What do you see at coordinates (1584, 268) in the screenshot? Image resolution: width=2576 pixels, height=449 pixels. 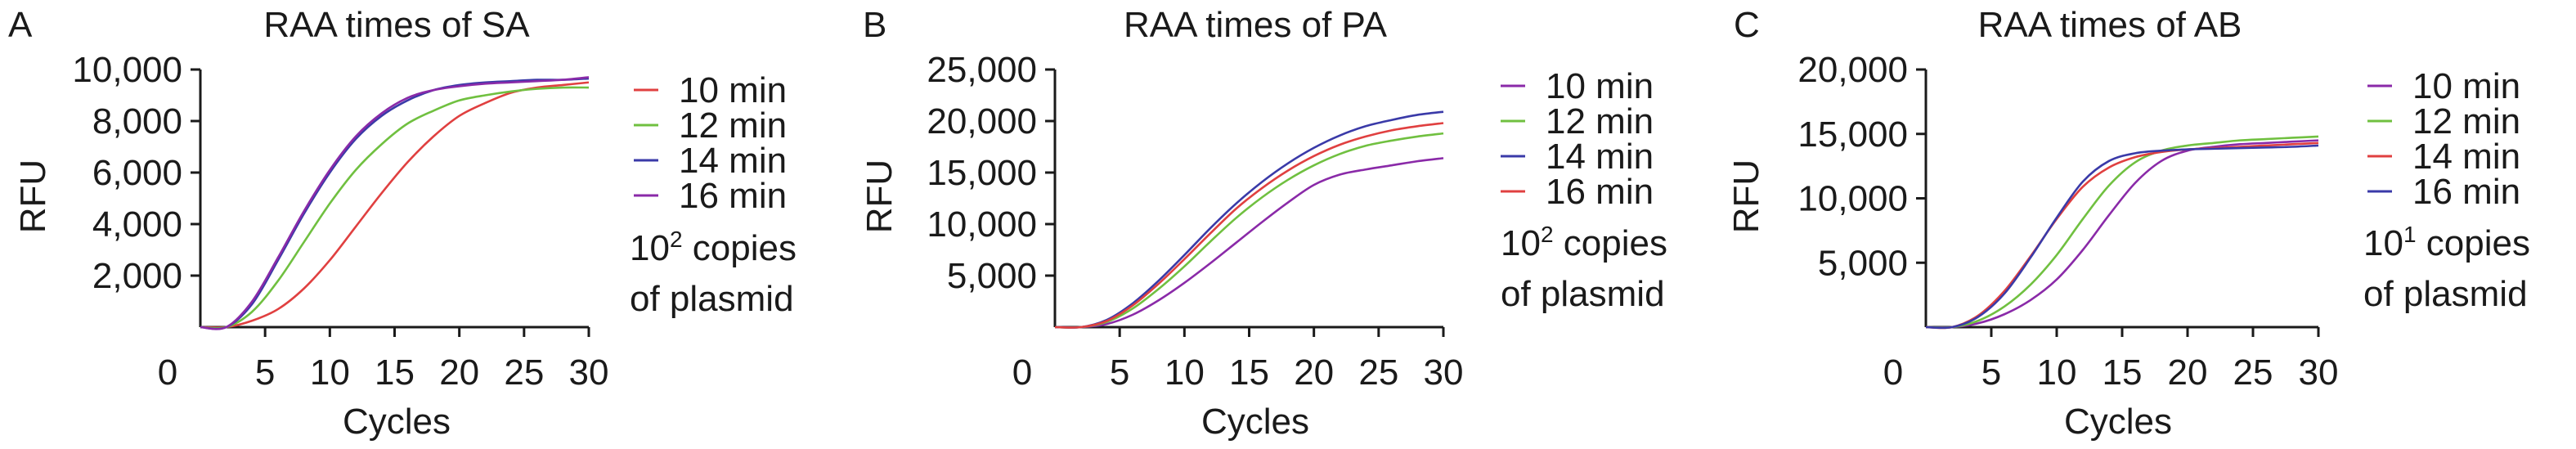 I see `annotation-b: 102 copies of plasmid` at bounding box center [1584, 268].